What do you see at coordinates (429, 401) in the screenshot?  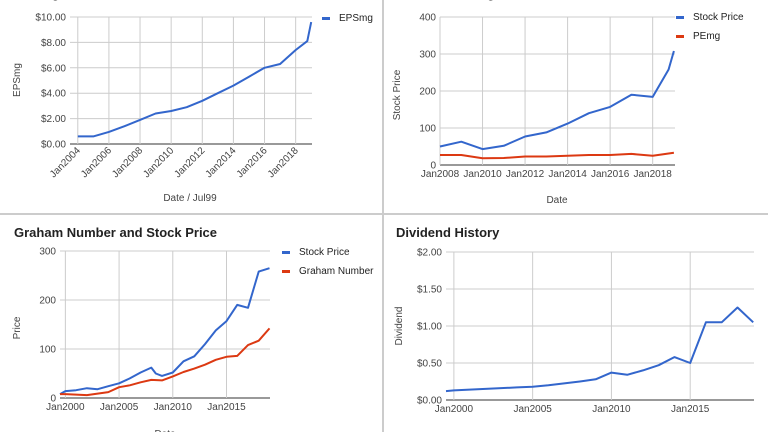 I see `dividend-chart-y-tick-label: $0.00` at bounding box center [429, 401].